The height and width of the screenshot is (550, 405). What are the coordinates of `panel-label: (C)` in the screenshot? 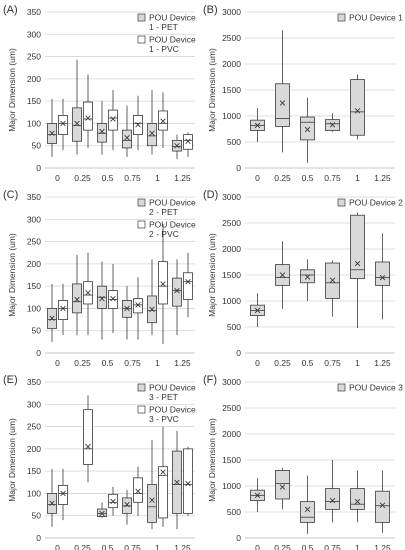 It's located at (10, 195).